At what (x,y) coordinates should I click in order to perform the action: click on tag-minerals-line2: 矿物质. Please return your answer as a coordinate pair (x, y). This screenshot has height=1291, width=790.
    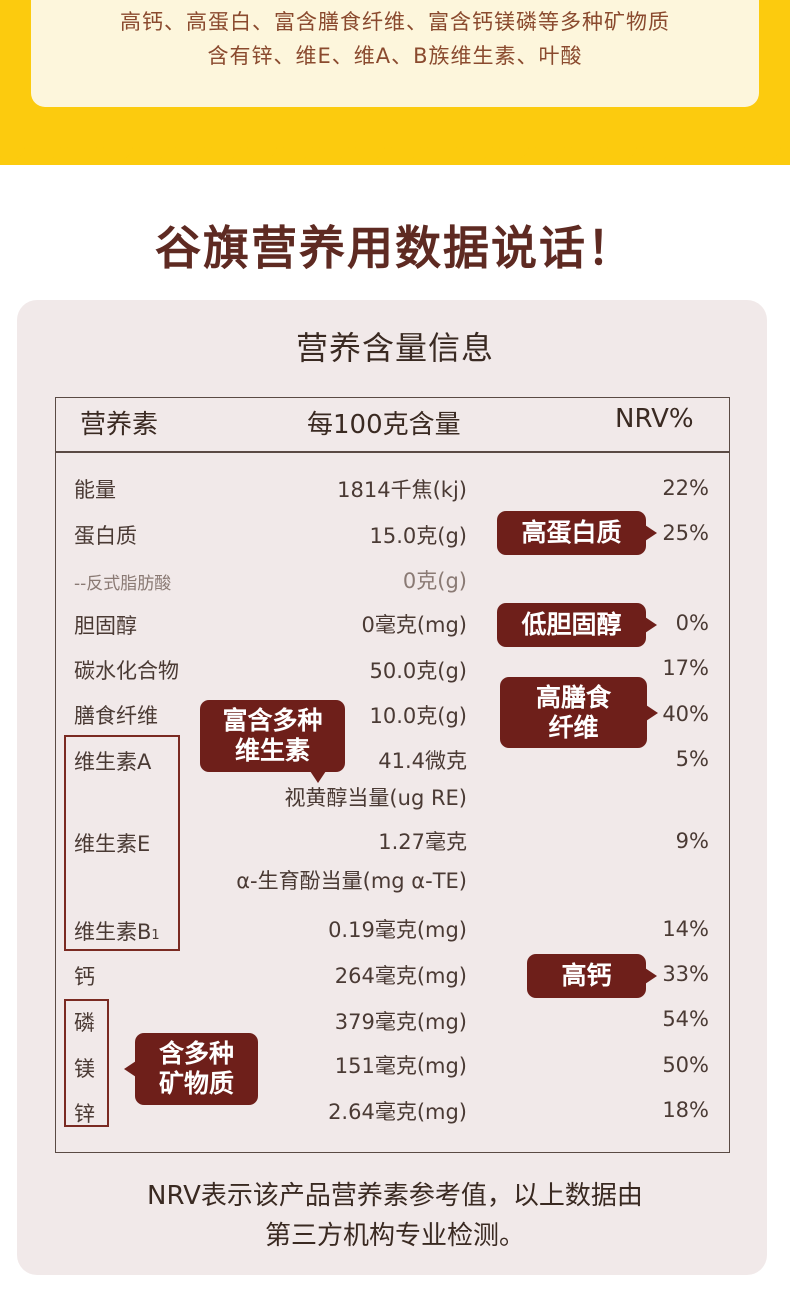
    Looking at the image, I should click on (196, 1083).